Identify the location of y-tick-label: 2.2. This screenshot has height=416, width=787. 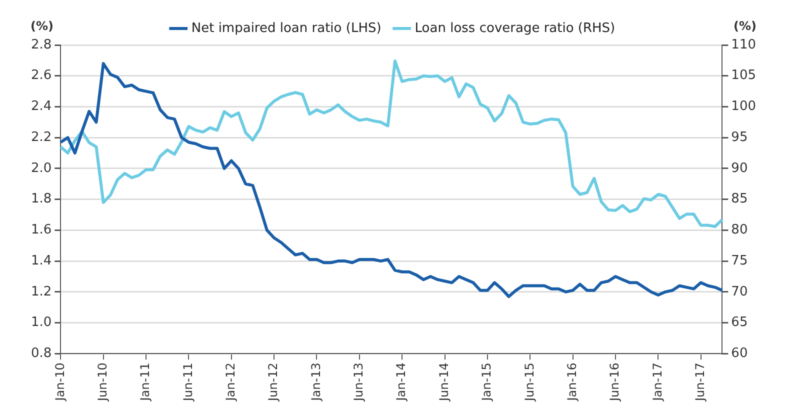
(41, 137).